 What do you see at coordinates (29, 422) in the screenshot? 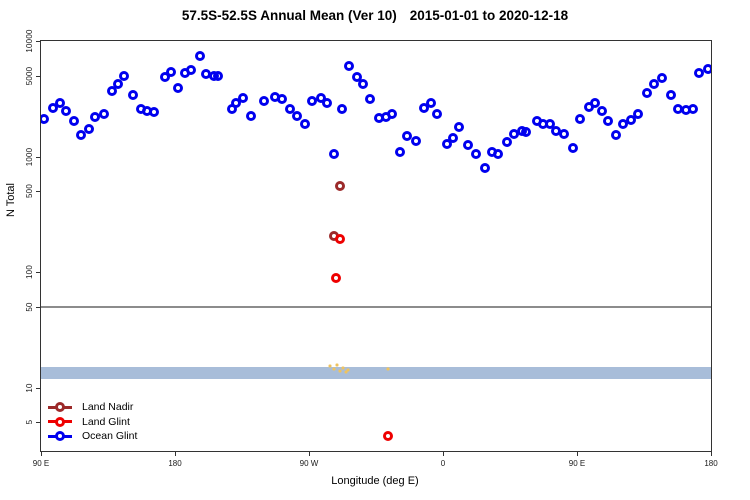
I see `y-tick-label: 5` at bounding box center [29, 422].